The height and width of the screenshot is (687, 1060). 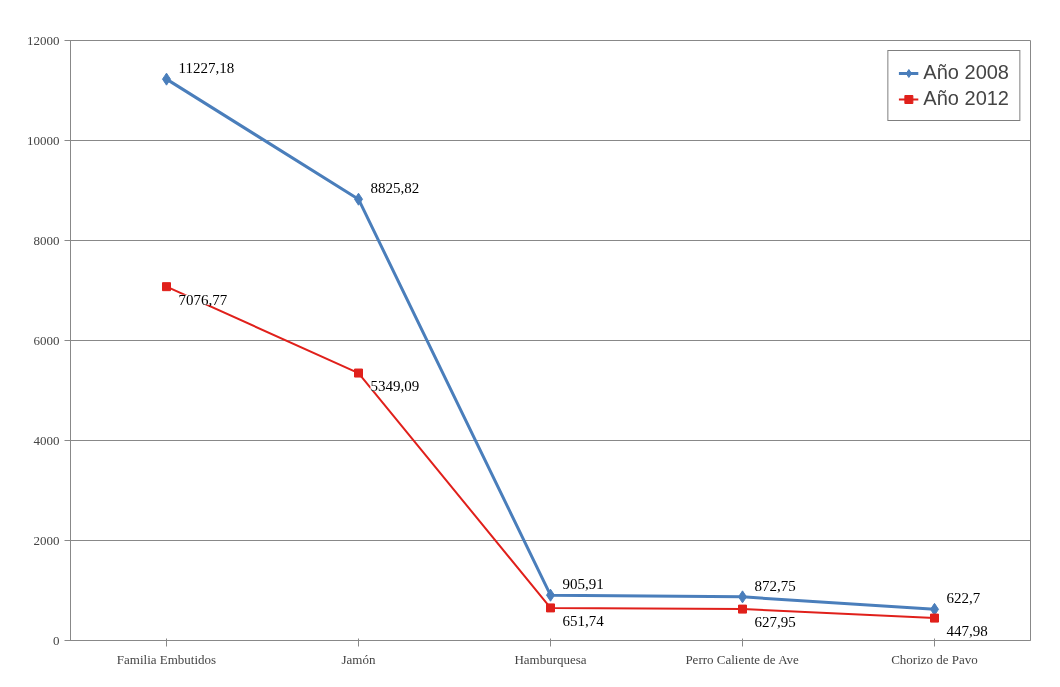 I want to click on x-tick-label: Perro Caliente de Ave, so click(x=742, y=659).